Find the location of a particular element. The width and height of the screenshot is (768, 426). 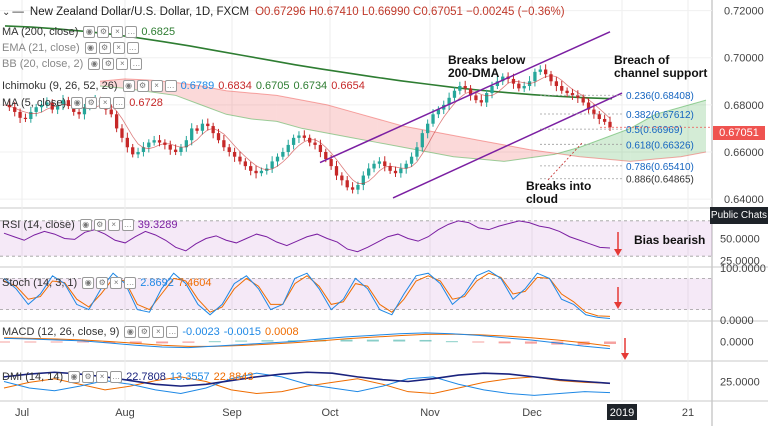

legend-ma5-label: MA (5, close) is located at coordinates (34, 103).